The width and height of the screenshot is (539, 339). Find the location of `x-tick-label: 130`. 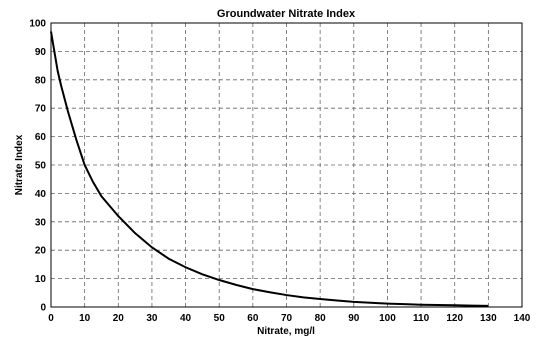

x-tick-label: 130 is located at coordinates (488, 318).